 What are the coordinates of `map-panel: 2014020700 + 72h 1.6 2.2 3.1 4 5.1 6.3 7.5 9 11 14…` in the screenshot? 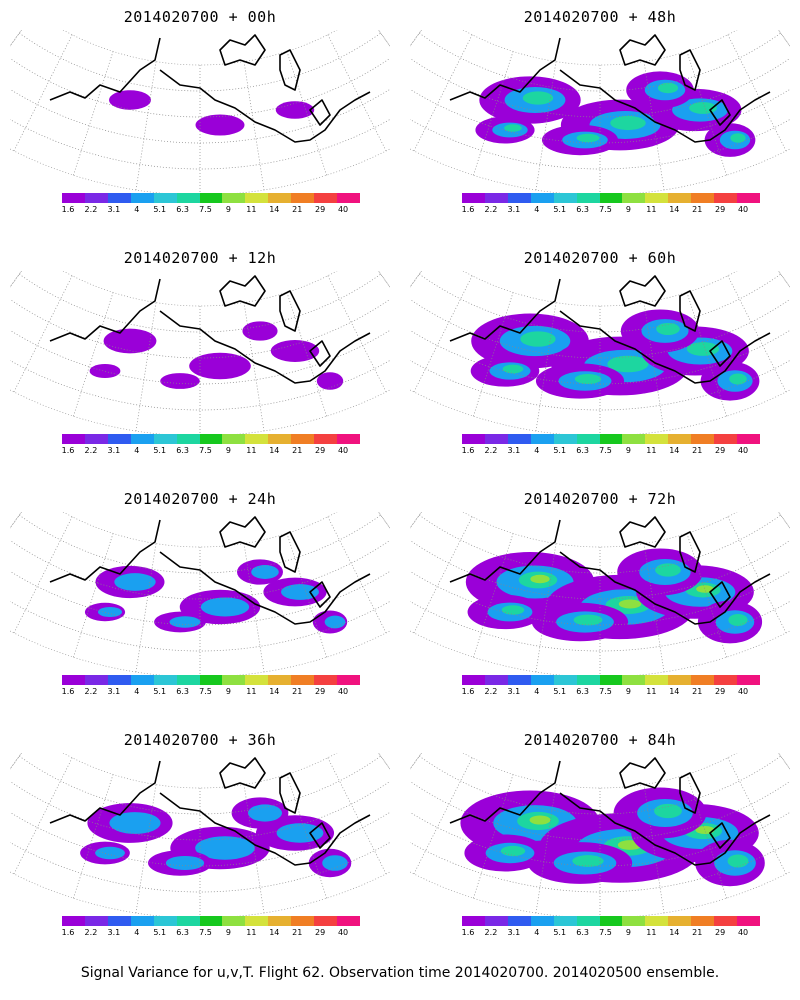 It's located at (600, 604).